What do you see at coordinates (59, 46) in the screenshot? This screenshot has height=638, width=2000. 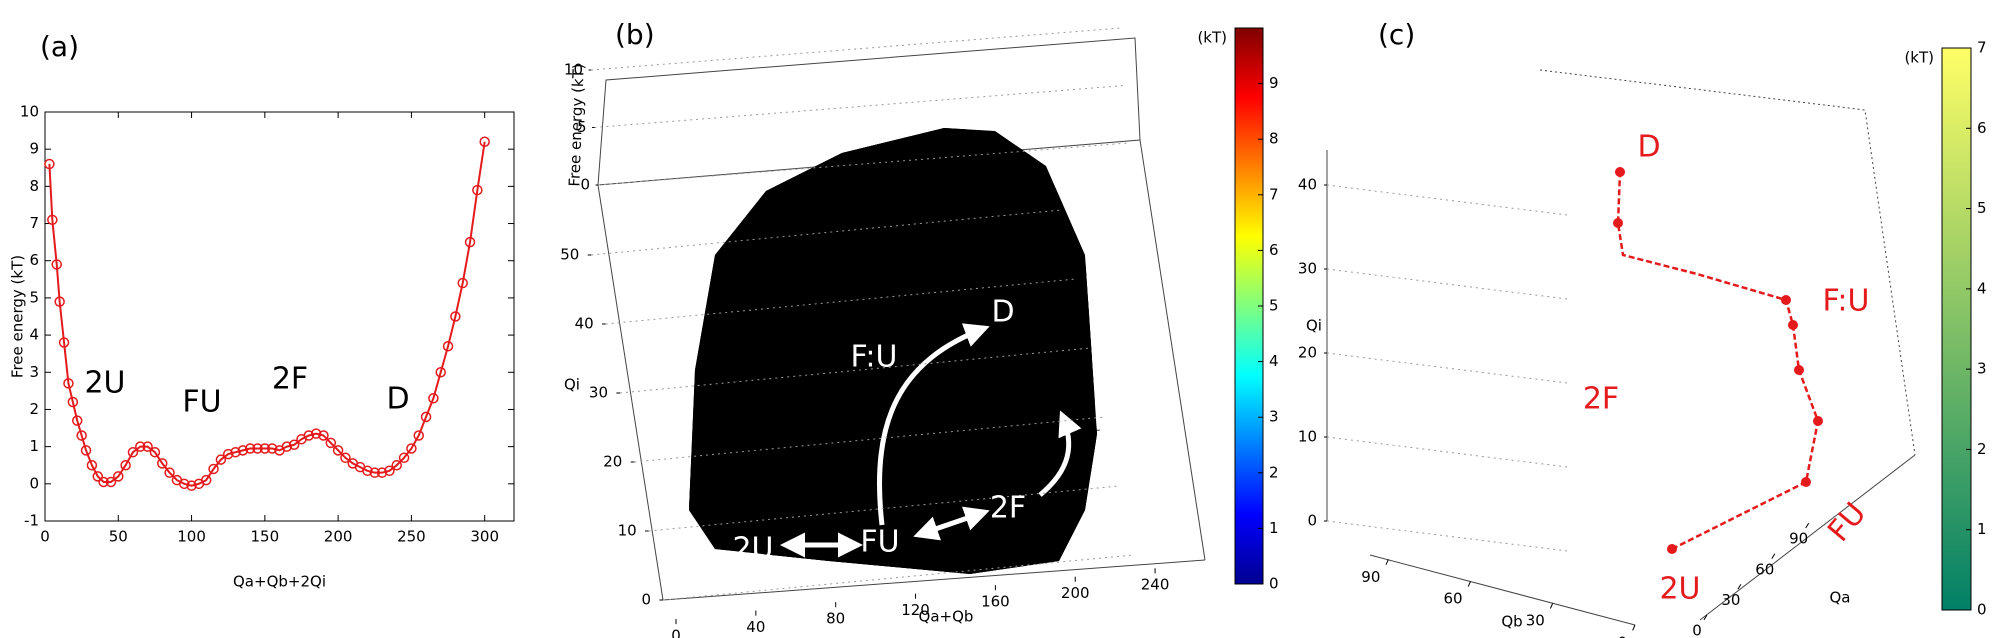 I see `panel-label: (a)` at bounding box center [59, 46].